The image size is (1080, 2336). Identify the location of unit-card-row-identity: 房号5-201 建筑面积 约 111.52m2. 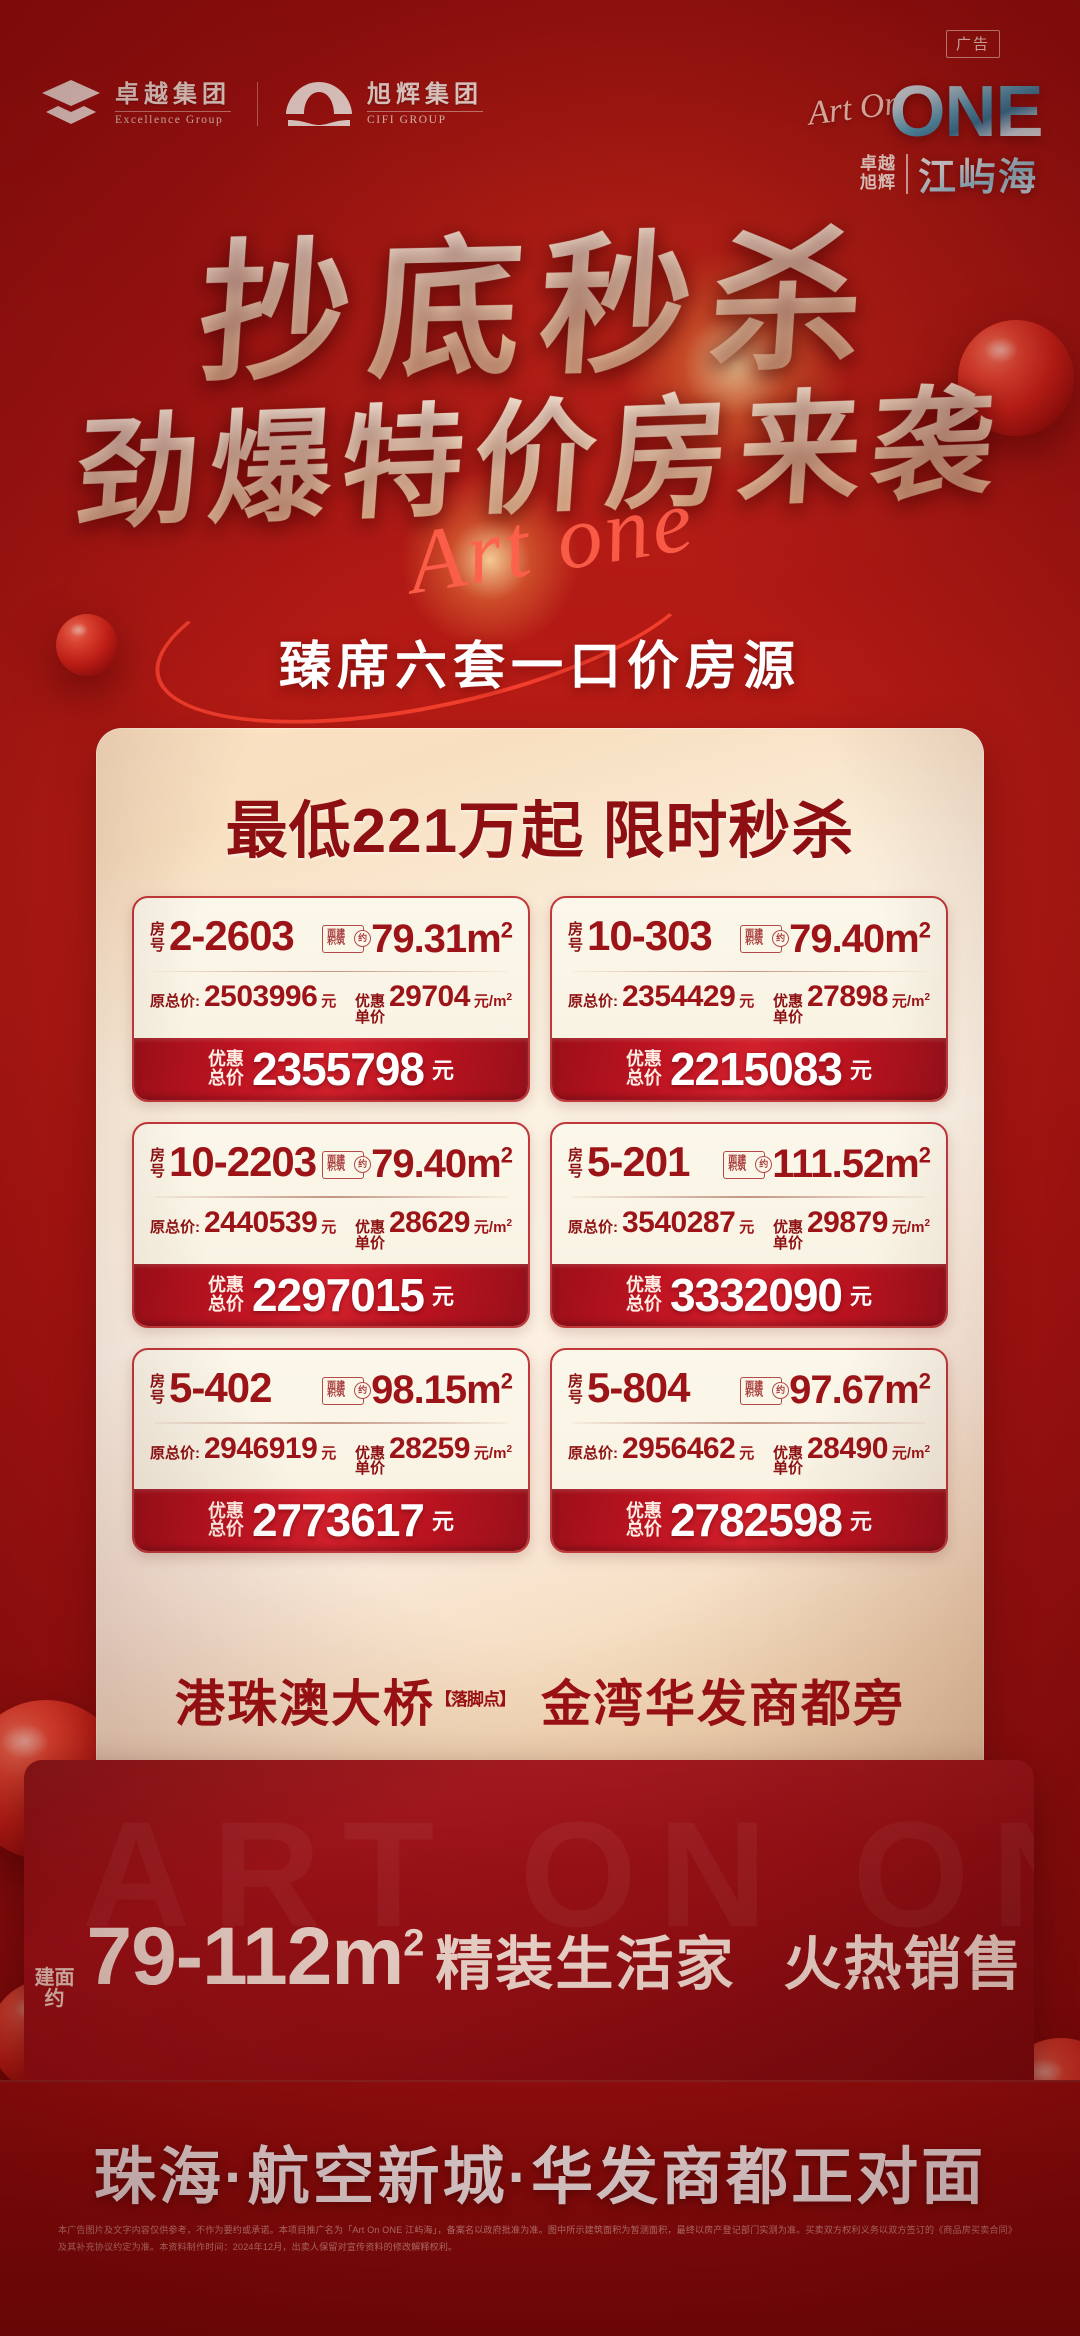
(749, 1163).